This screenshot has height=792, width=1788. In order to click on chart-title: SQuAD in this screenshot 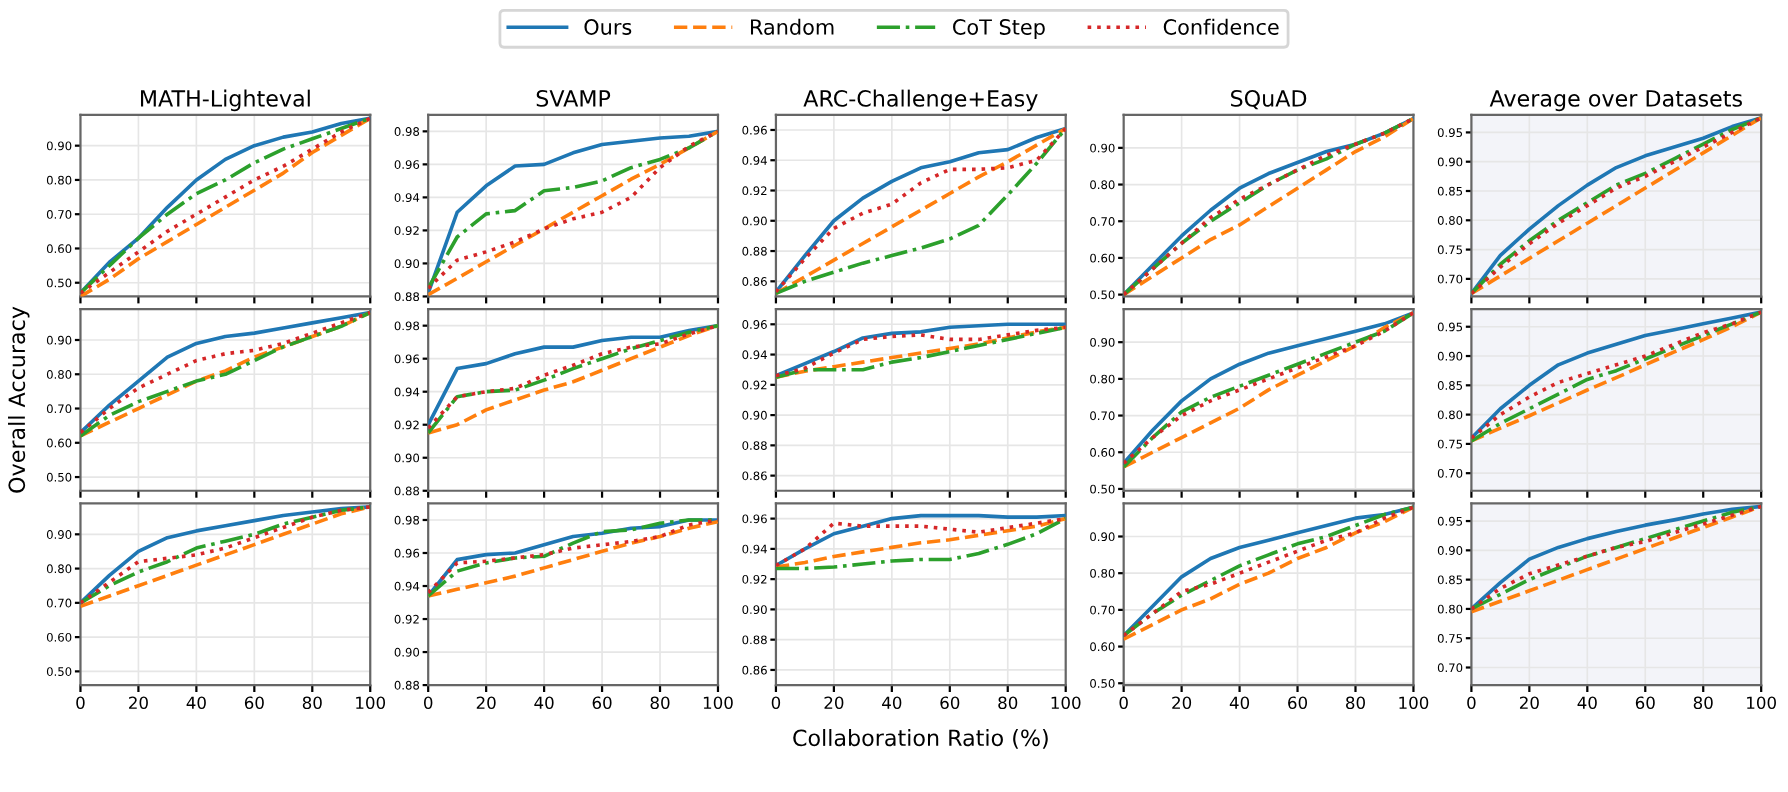, I will do `click(1269, 100)`.